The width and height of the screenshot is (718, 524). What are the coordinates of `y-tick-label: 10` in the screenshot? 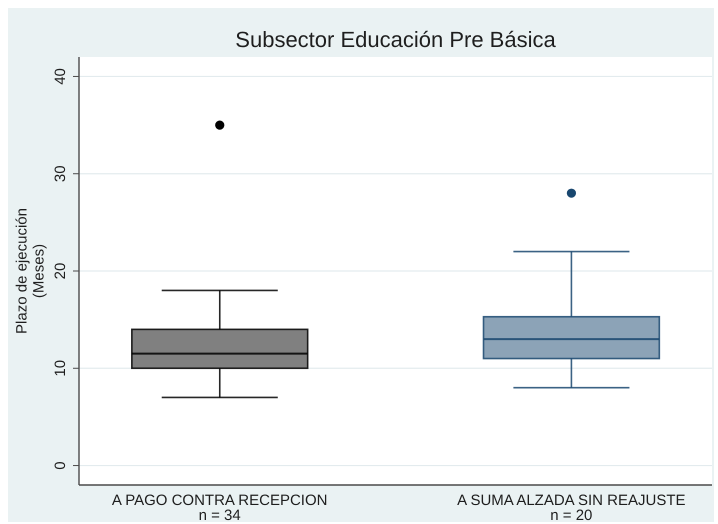 It's located at (60, 368).